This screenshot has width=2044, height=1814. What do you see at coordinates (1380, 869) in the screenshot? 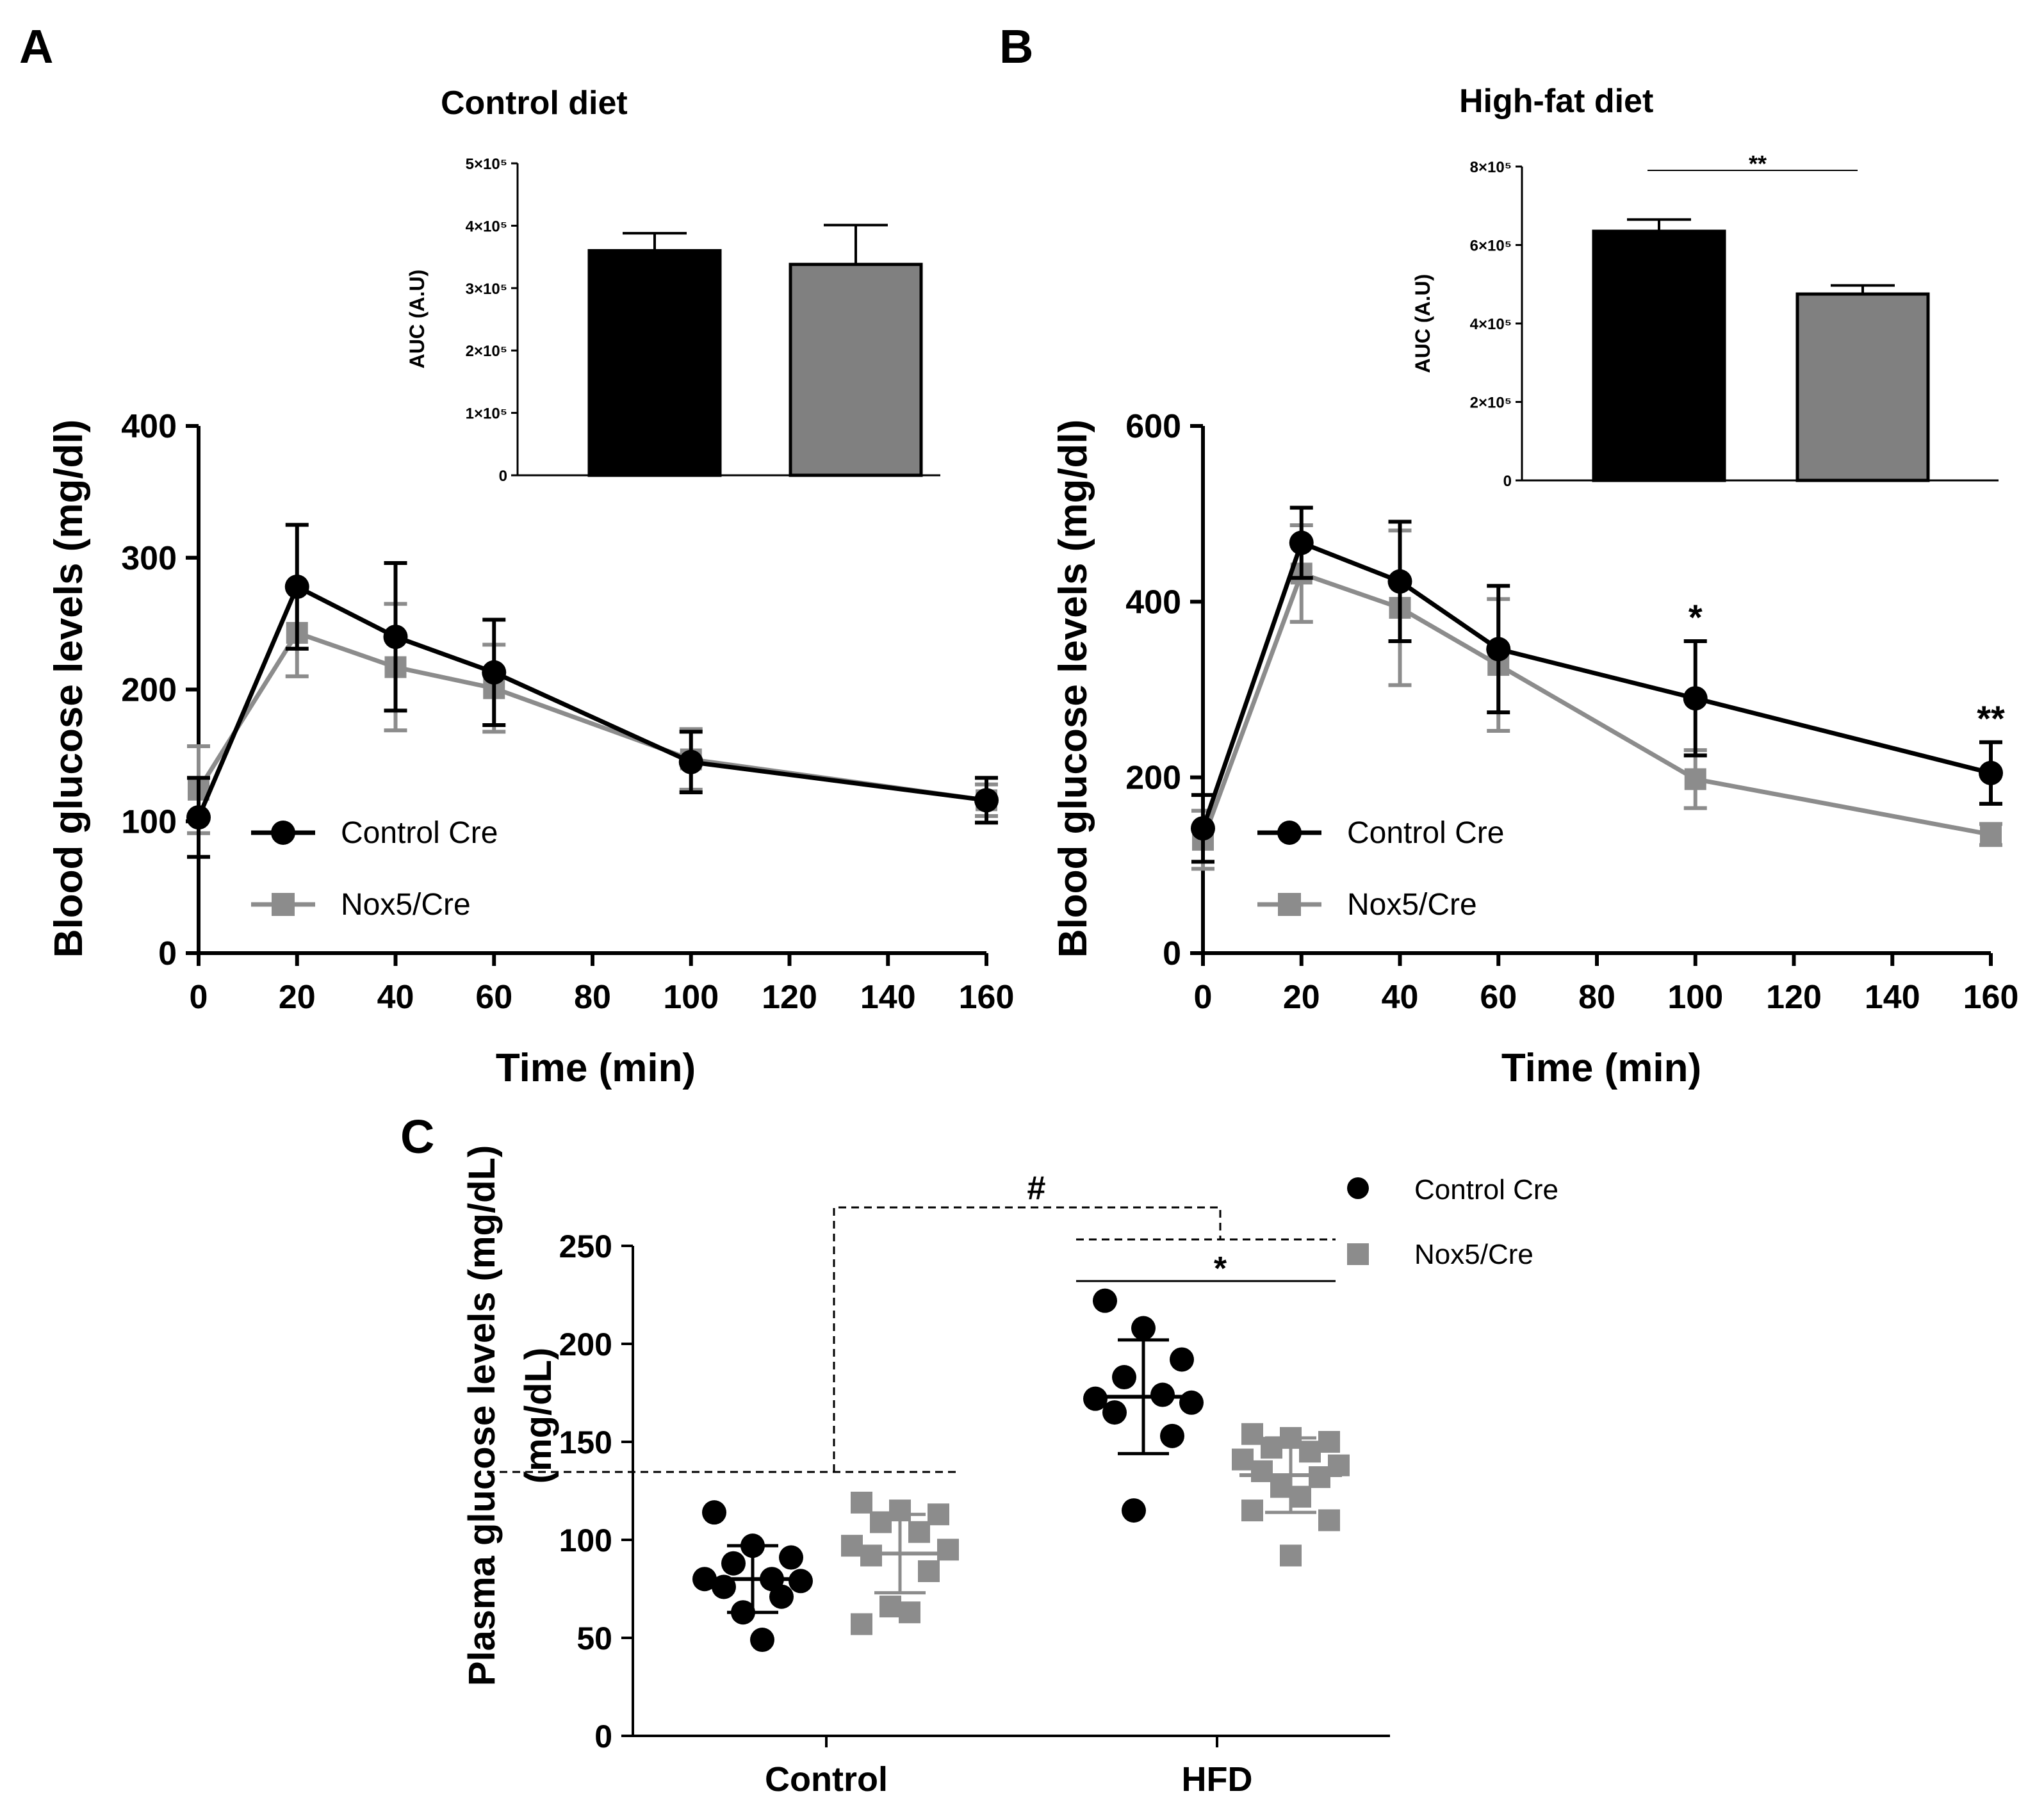
I see `panel-b-legend: Control Cre Nox5/Cre` at bounding box center [1380, 869].